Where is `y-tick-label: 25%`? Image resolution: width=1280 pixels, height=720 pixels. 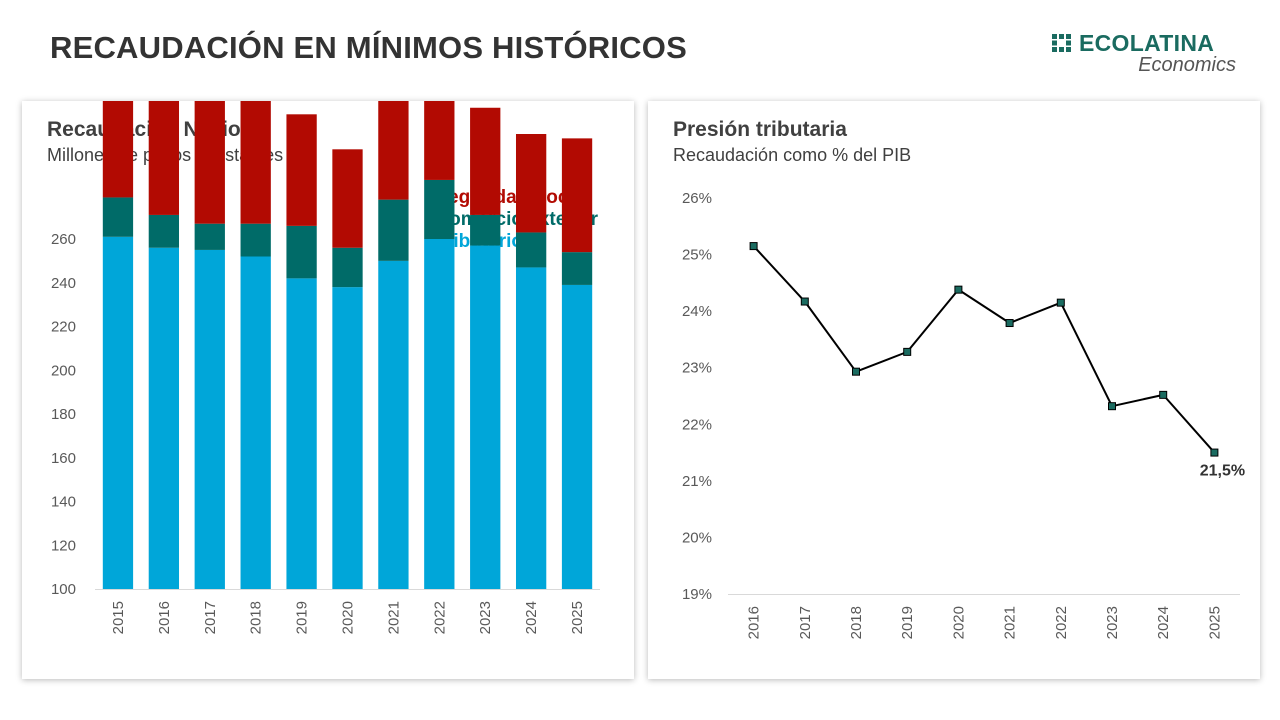
y-tick-label: 25% is located at coordinates (697, 255).